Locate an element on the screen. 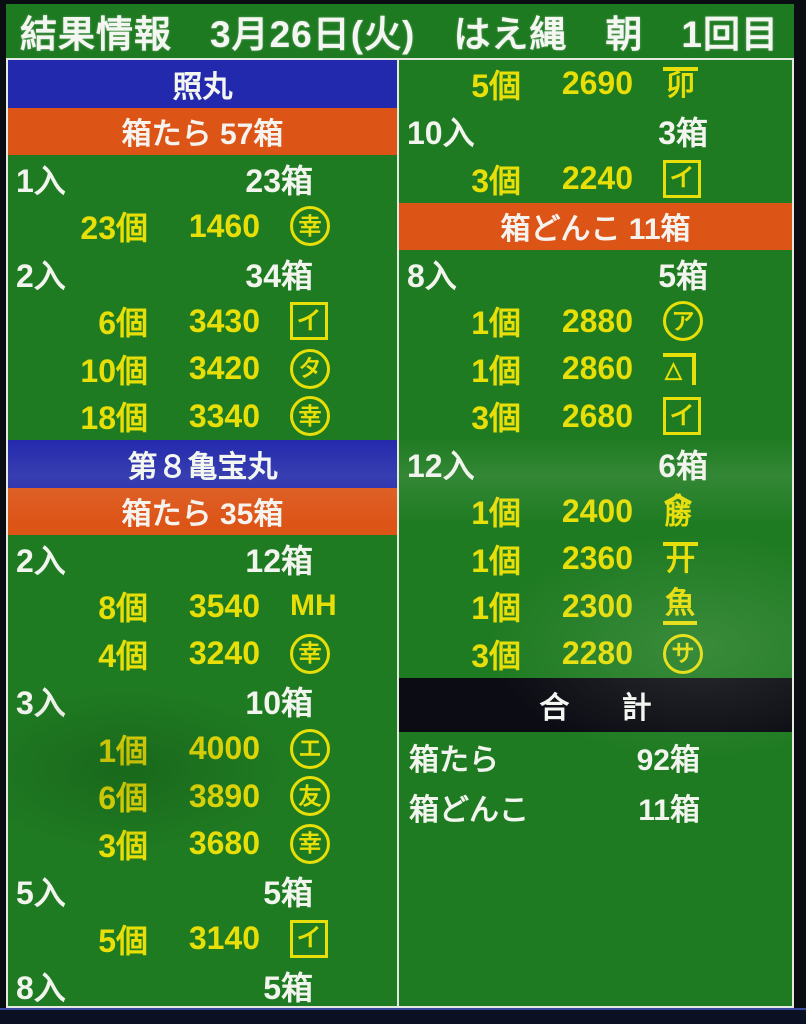 This screenshot has height=1024, width=806. unit-price: 2240 is located at coordinates (597, 178).